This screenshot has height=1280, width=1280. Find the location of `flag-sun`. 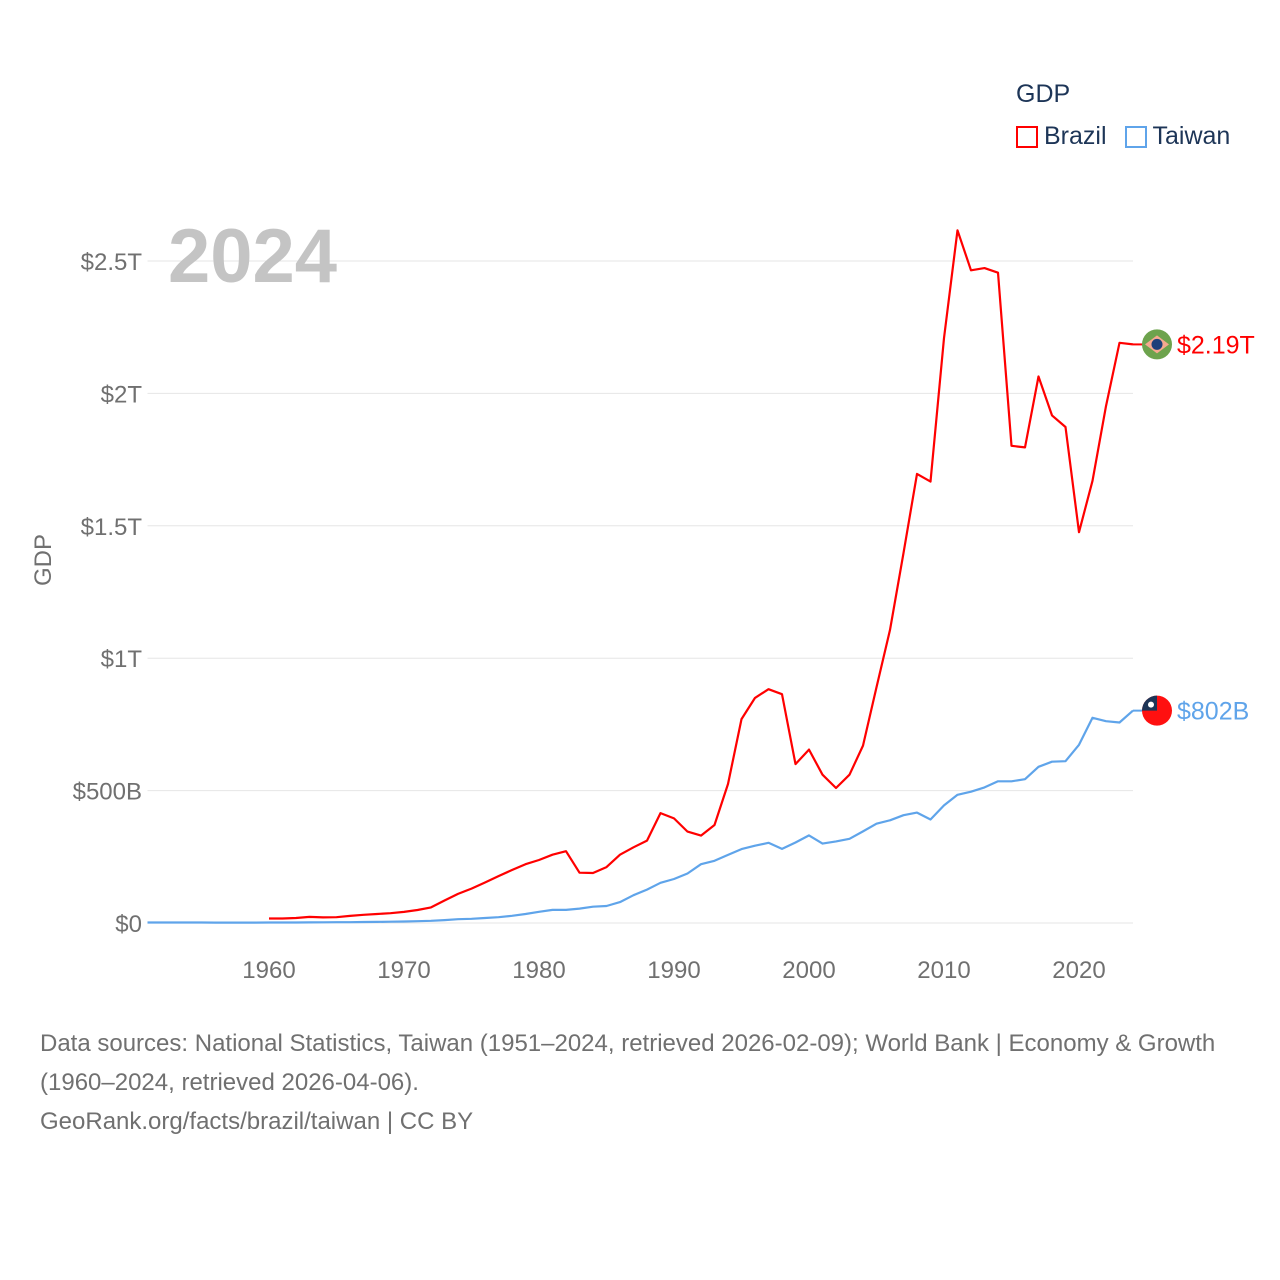

flag-sun is located at coordinates (1151, 704).